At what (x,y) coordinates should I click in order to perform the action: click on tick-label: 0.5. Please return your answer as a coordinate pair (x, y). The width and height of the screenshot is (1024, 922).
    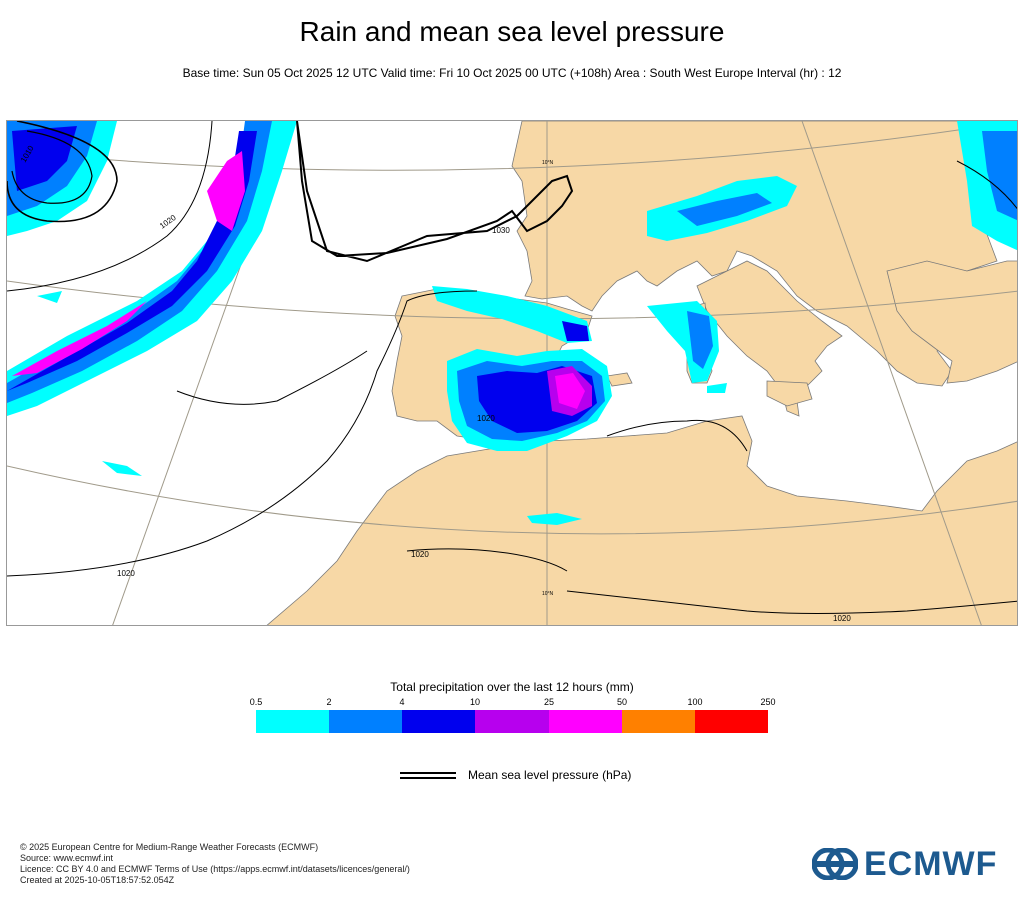
    Looking at the image, I should click on (256, 702).